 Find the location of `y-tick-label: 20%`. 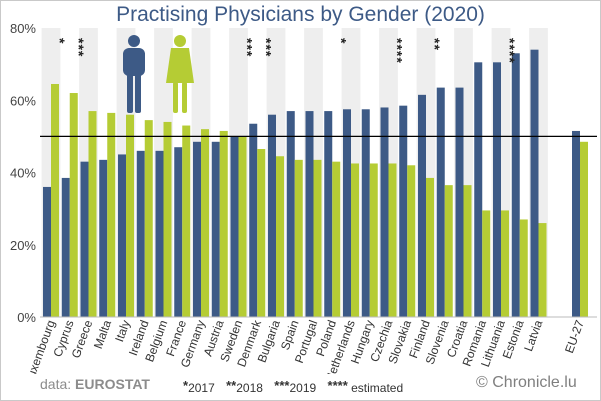

y-tick-label: 20% is located at coordinates (23, 245).